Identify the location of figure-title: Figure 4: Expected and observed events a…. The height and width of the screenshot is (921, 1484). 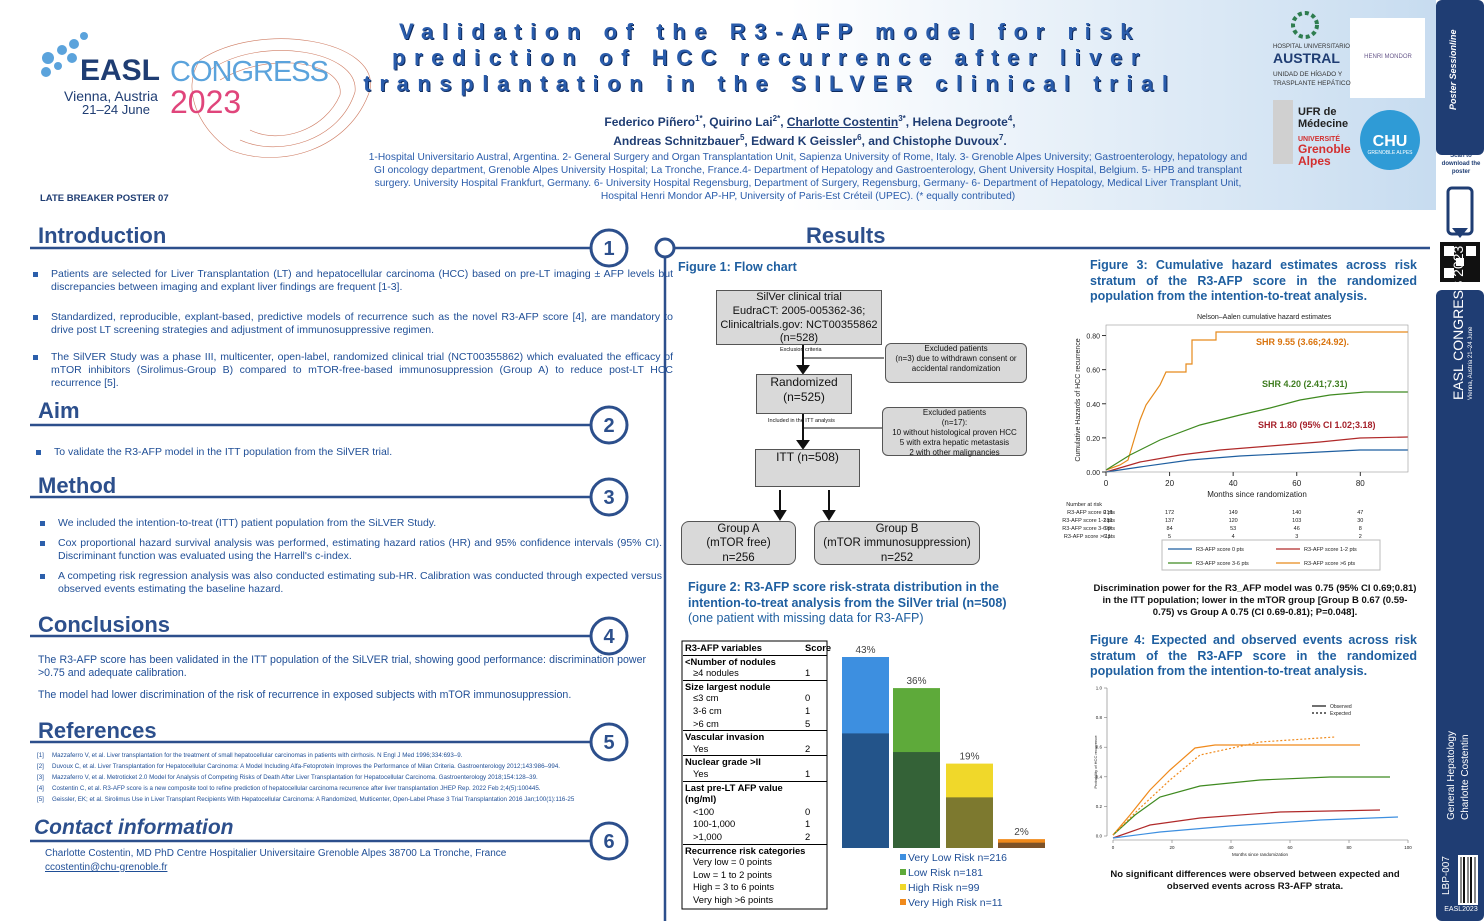
(1253, 656).